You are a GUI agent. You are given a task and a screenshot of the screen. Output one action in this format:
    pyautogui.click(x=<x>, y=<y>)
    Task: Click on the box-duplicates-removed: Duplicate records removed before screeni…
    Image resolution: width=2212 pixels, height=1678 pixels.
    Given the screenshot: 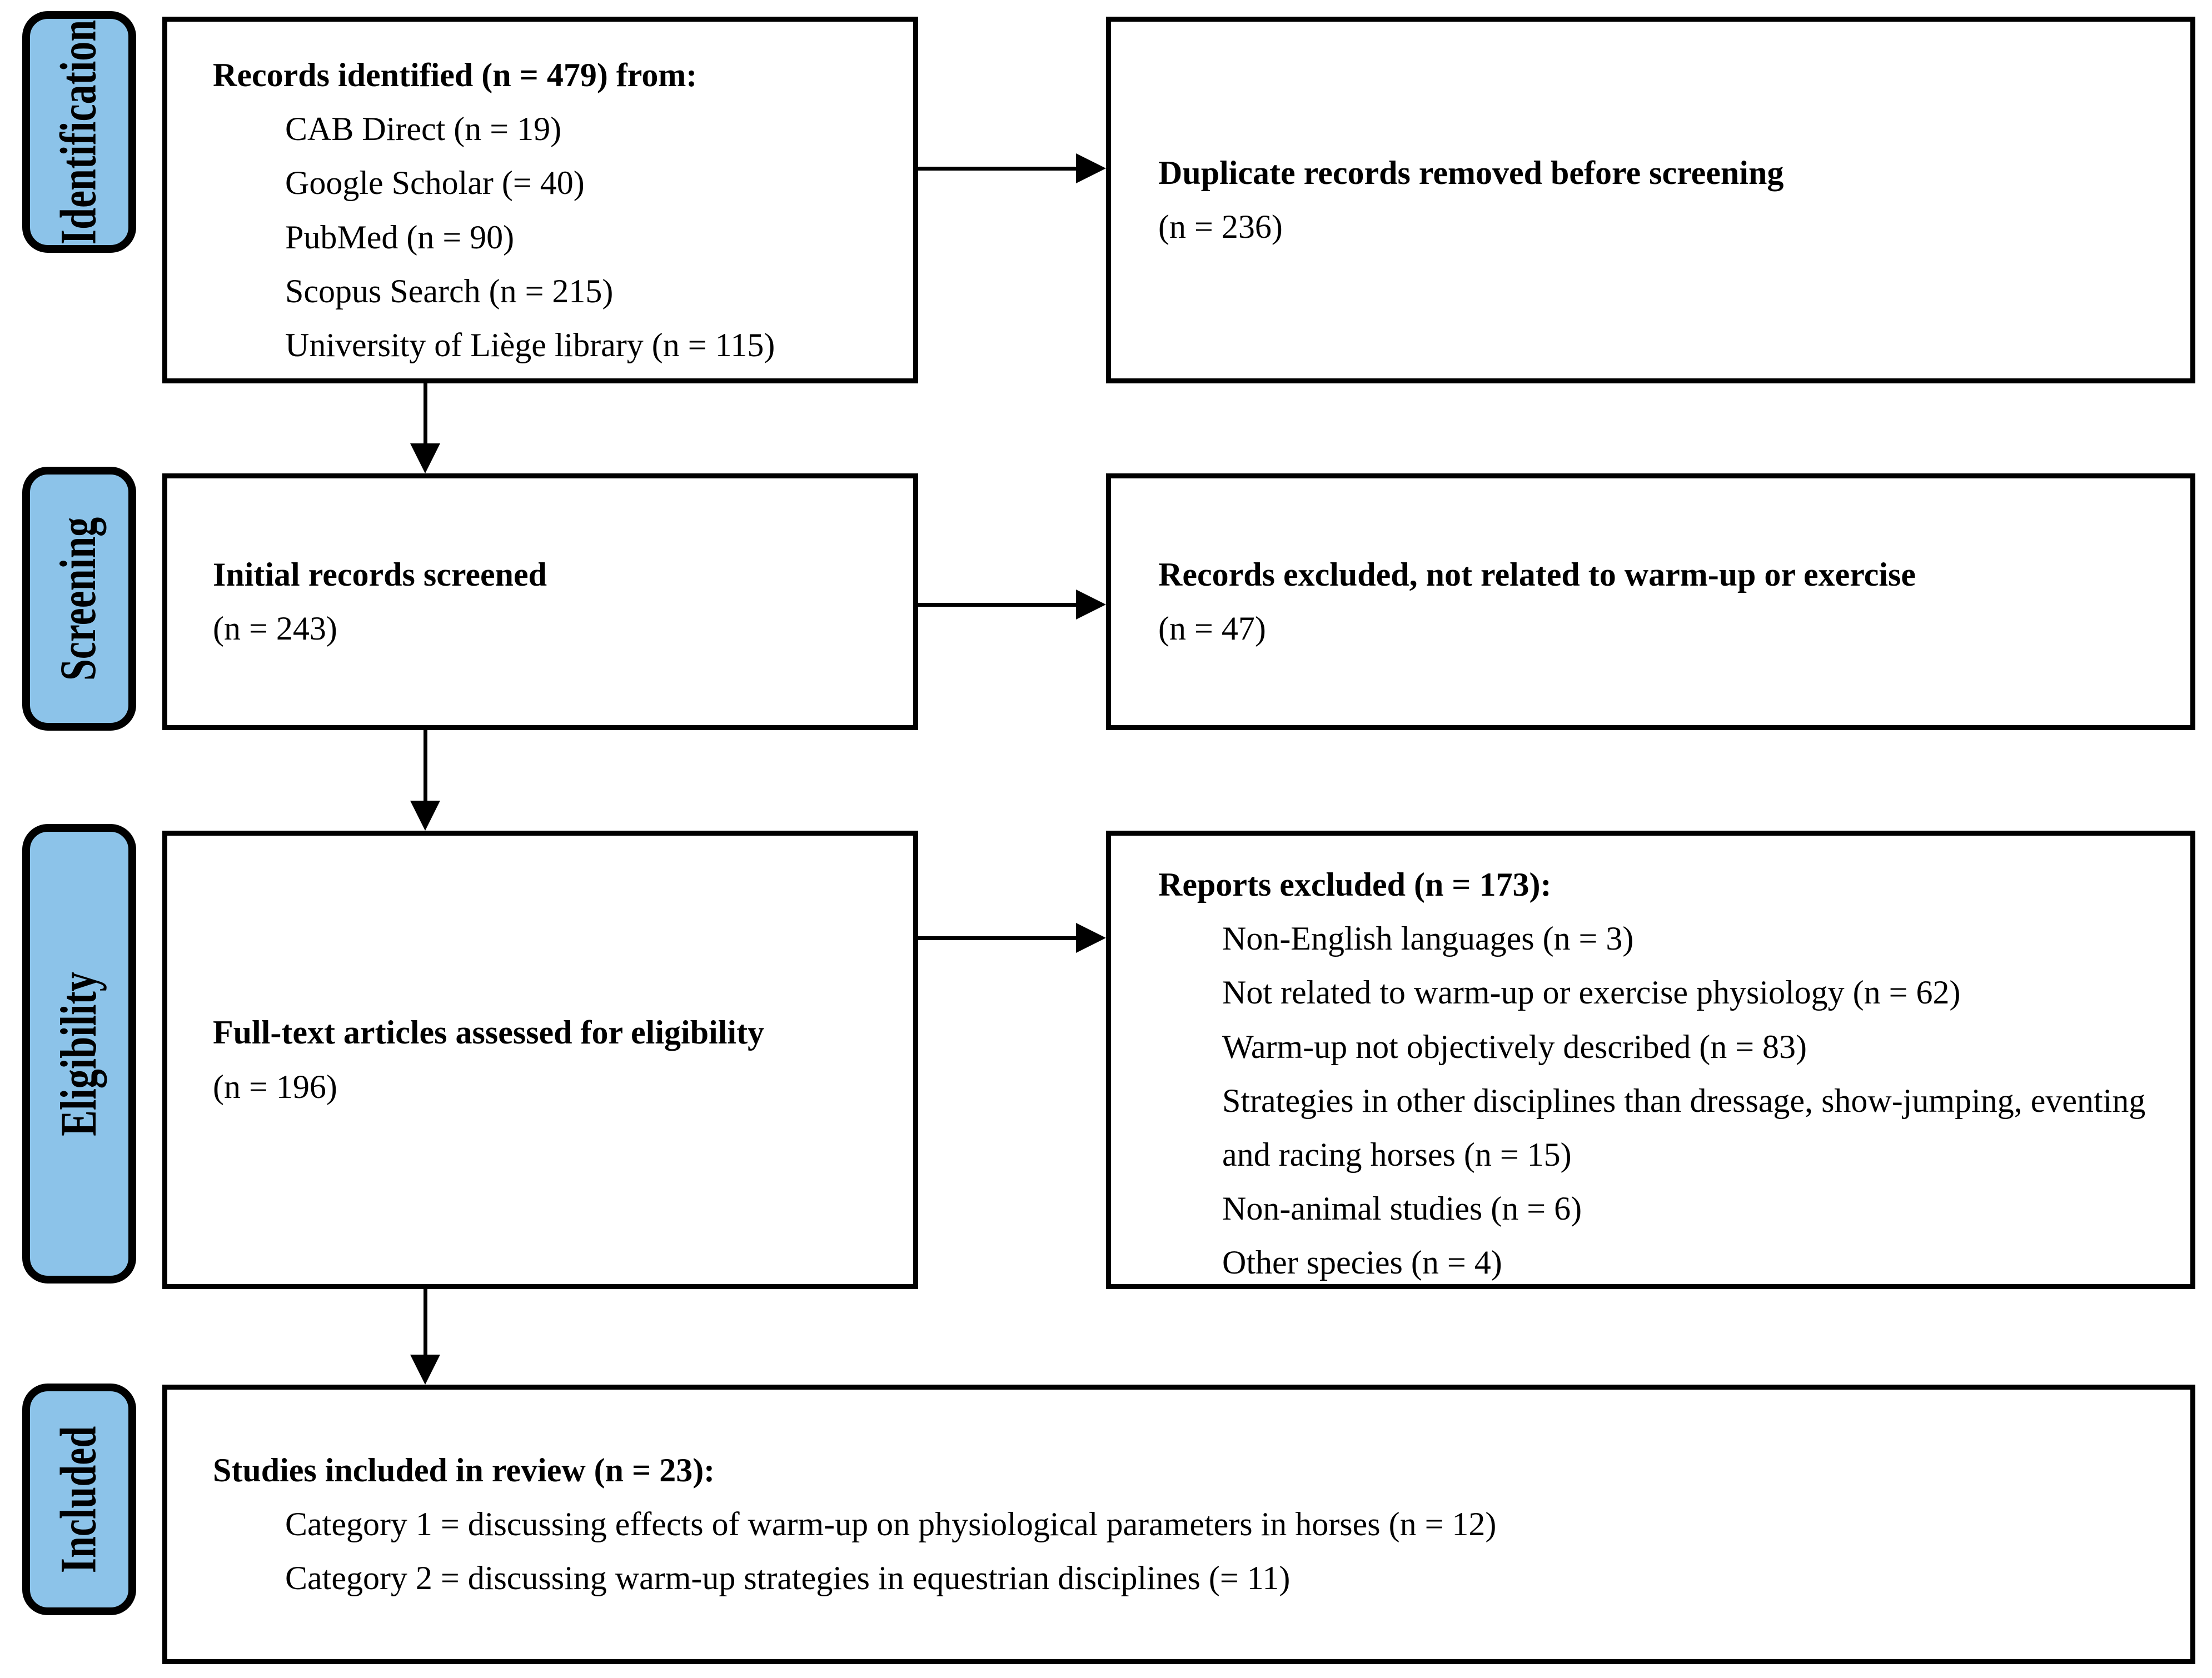 What is the action you would take?
    pyautogui.click(x=1651, y=200)
    